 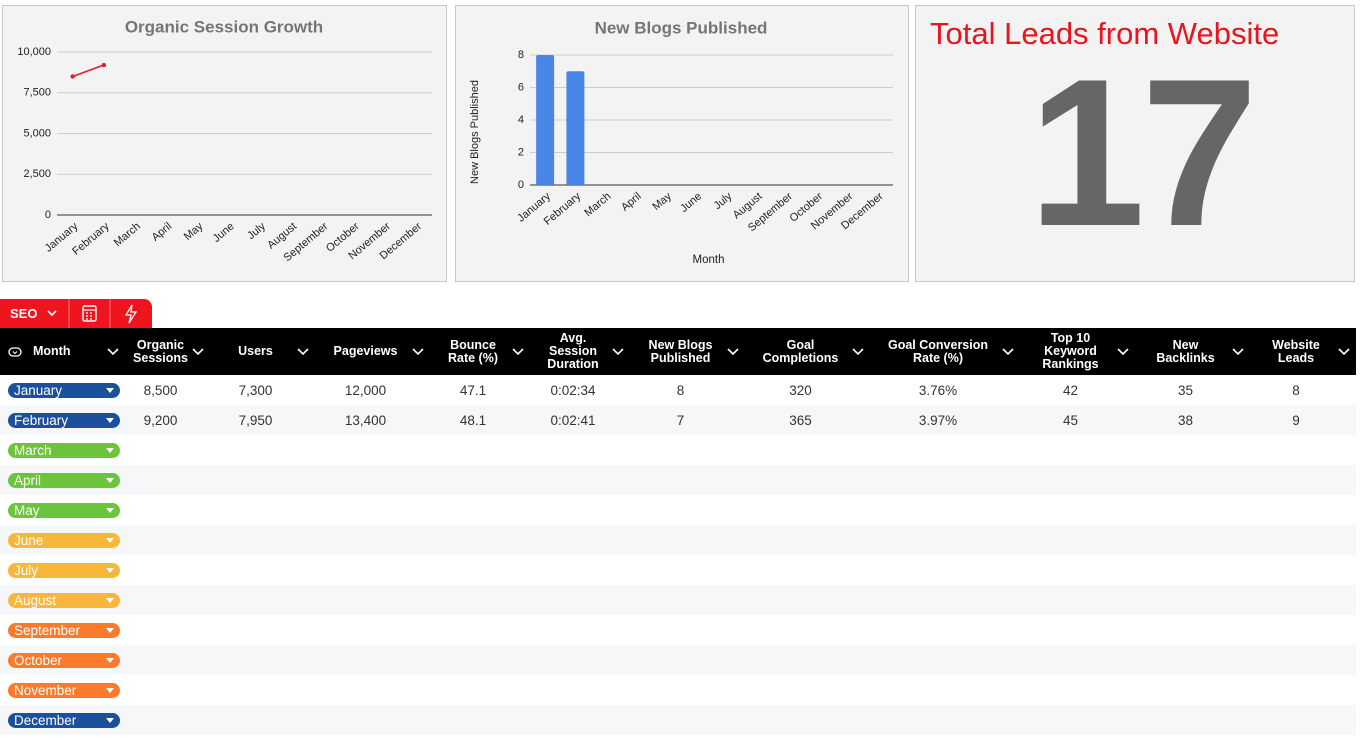 I want to click on scorecard: Total Leads from Website 17, so click(x=1135, y=143).